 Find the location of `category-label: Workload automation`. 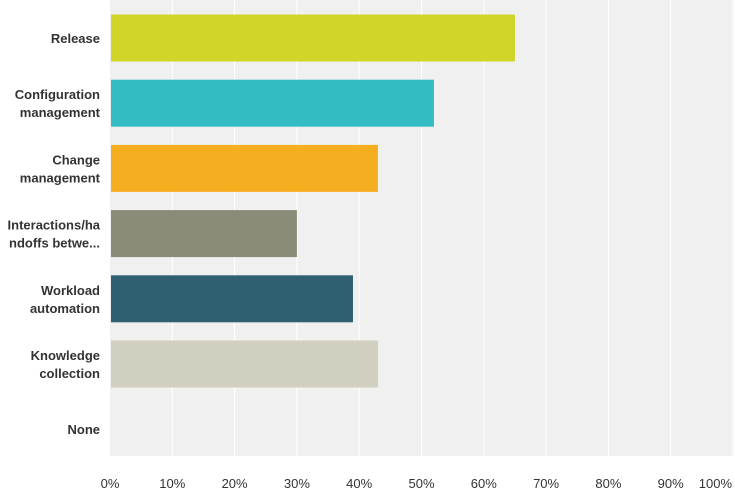

category-label: Workload automation is located at coordinates (65, 299).